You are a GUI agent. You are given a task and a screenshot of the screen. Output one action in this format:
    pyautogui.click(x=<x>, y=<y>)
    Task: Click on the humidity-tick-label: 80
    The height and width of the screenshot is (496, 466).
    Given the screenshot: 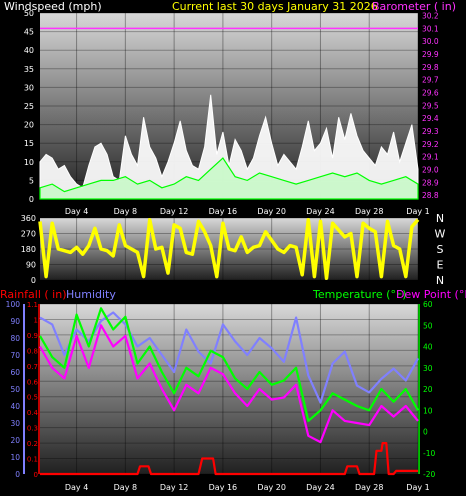 What is the action you would take?
    pyautogui.click(x=15, y=338)
    